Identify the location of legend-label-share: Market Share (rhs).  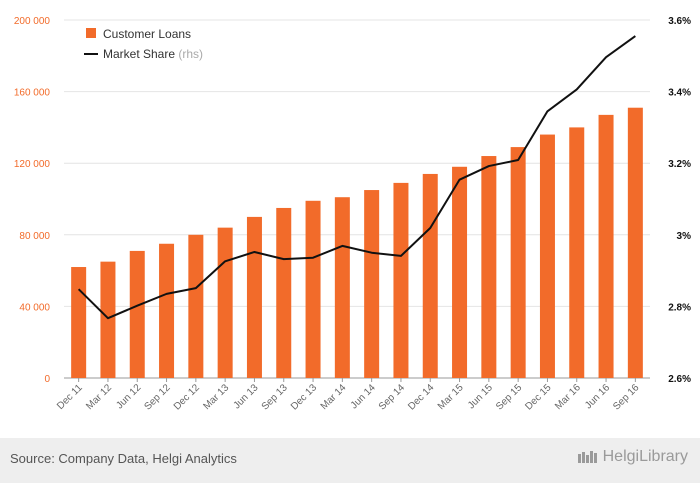
(153, 54).